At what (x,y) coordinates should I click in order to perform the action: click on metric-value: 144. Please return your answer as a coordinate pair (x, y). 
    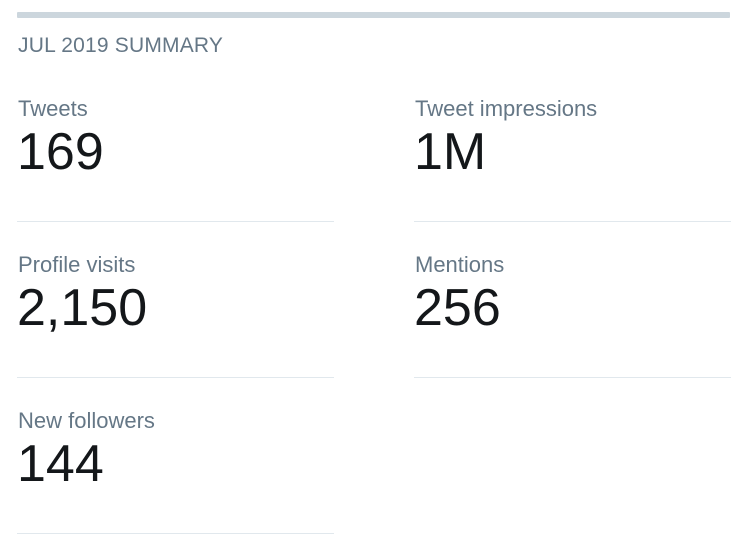
    Looking at the image, I should click on (60, 464).